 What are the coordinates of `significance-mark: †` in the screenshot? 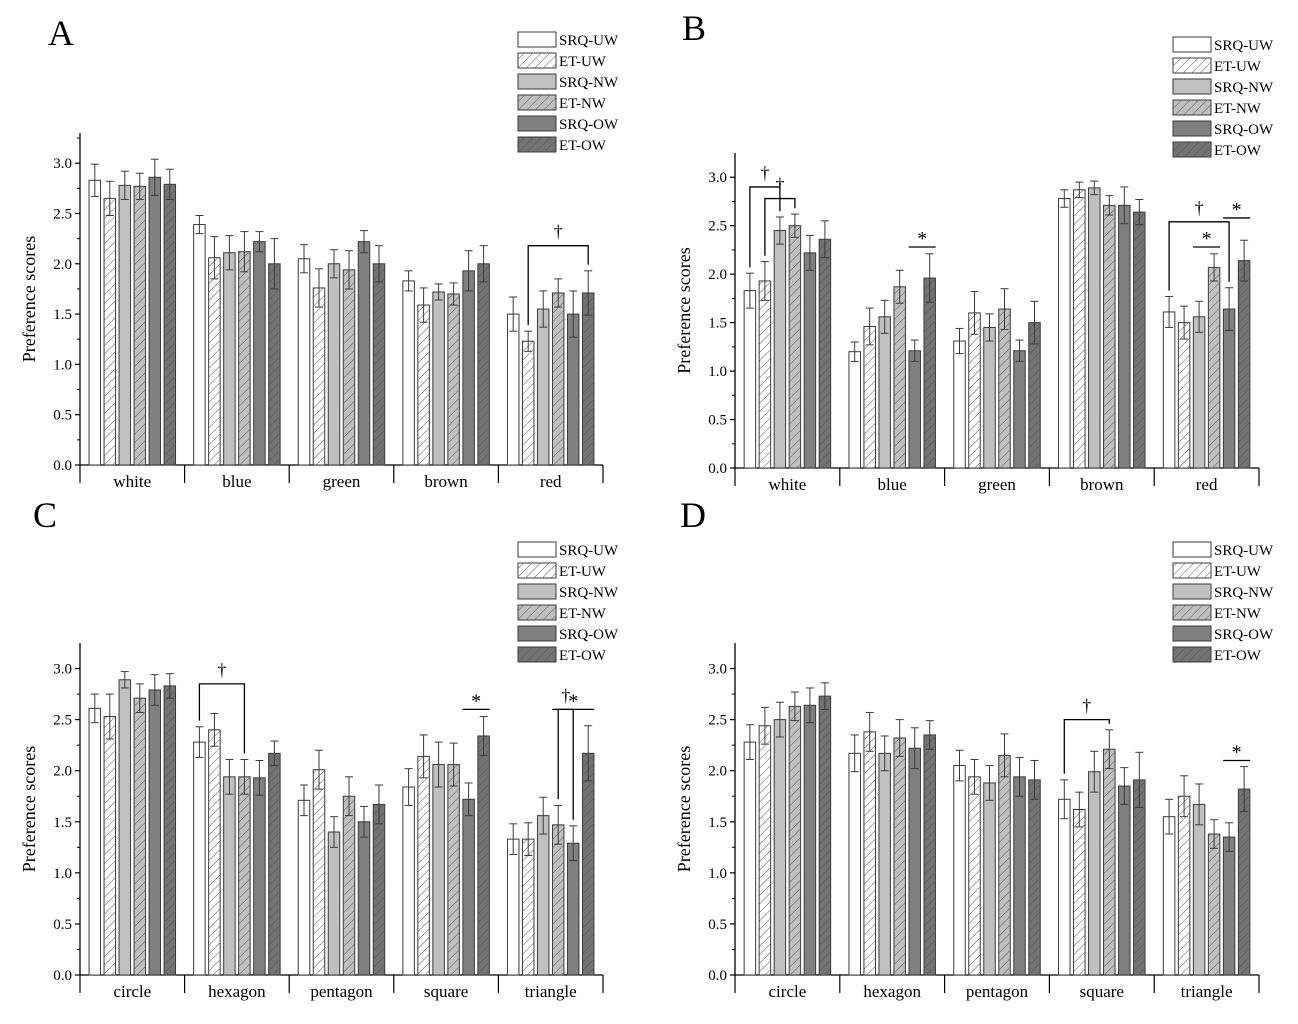 It's located at (565, 695).